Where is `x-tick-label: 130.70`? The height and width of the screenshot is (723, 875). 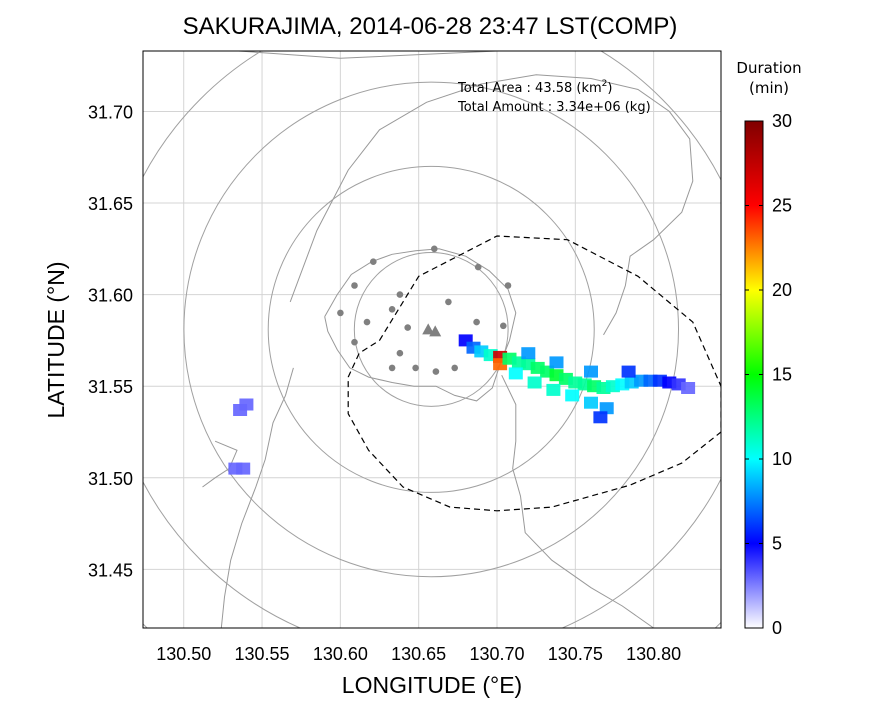 x-tick-label: 130.70 is located at coordinates (496, 654).